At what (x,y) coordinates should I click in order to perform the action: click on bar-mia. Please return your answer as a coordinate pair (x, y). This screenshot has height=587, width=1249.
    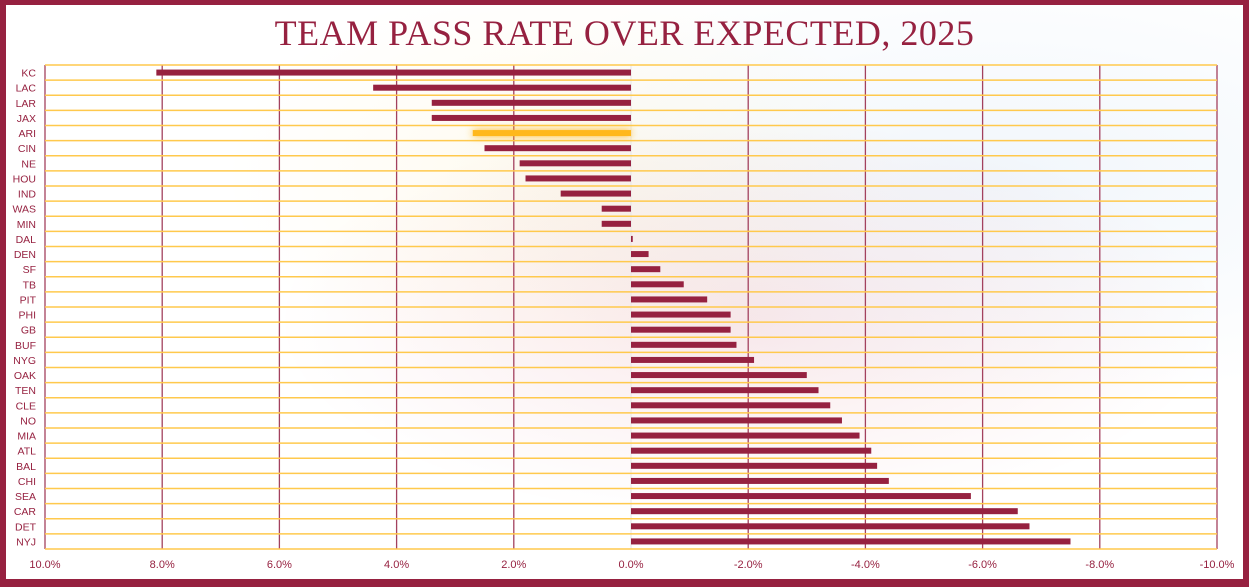
    Looking at the image, I should click on (745, 435).